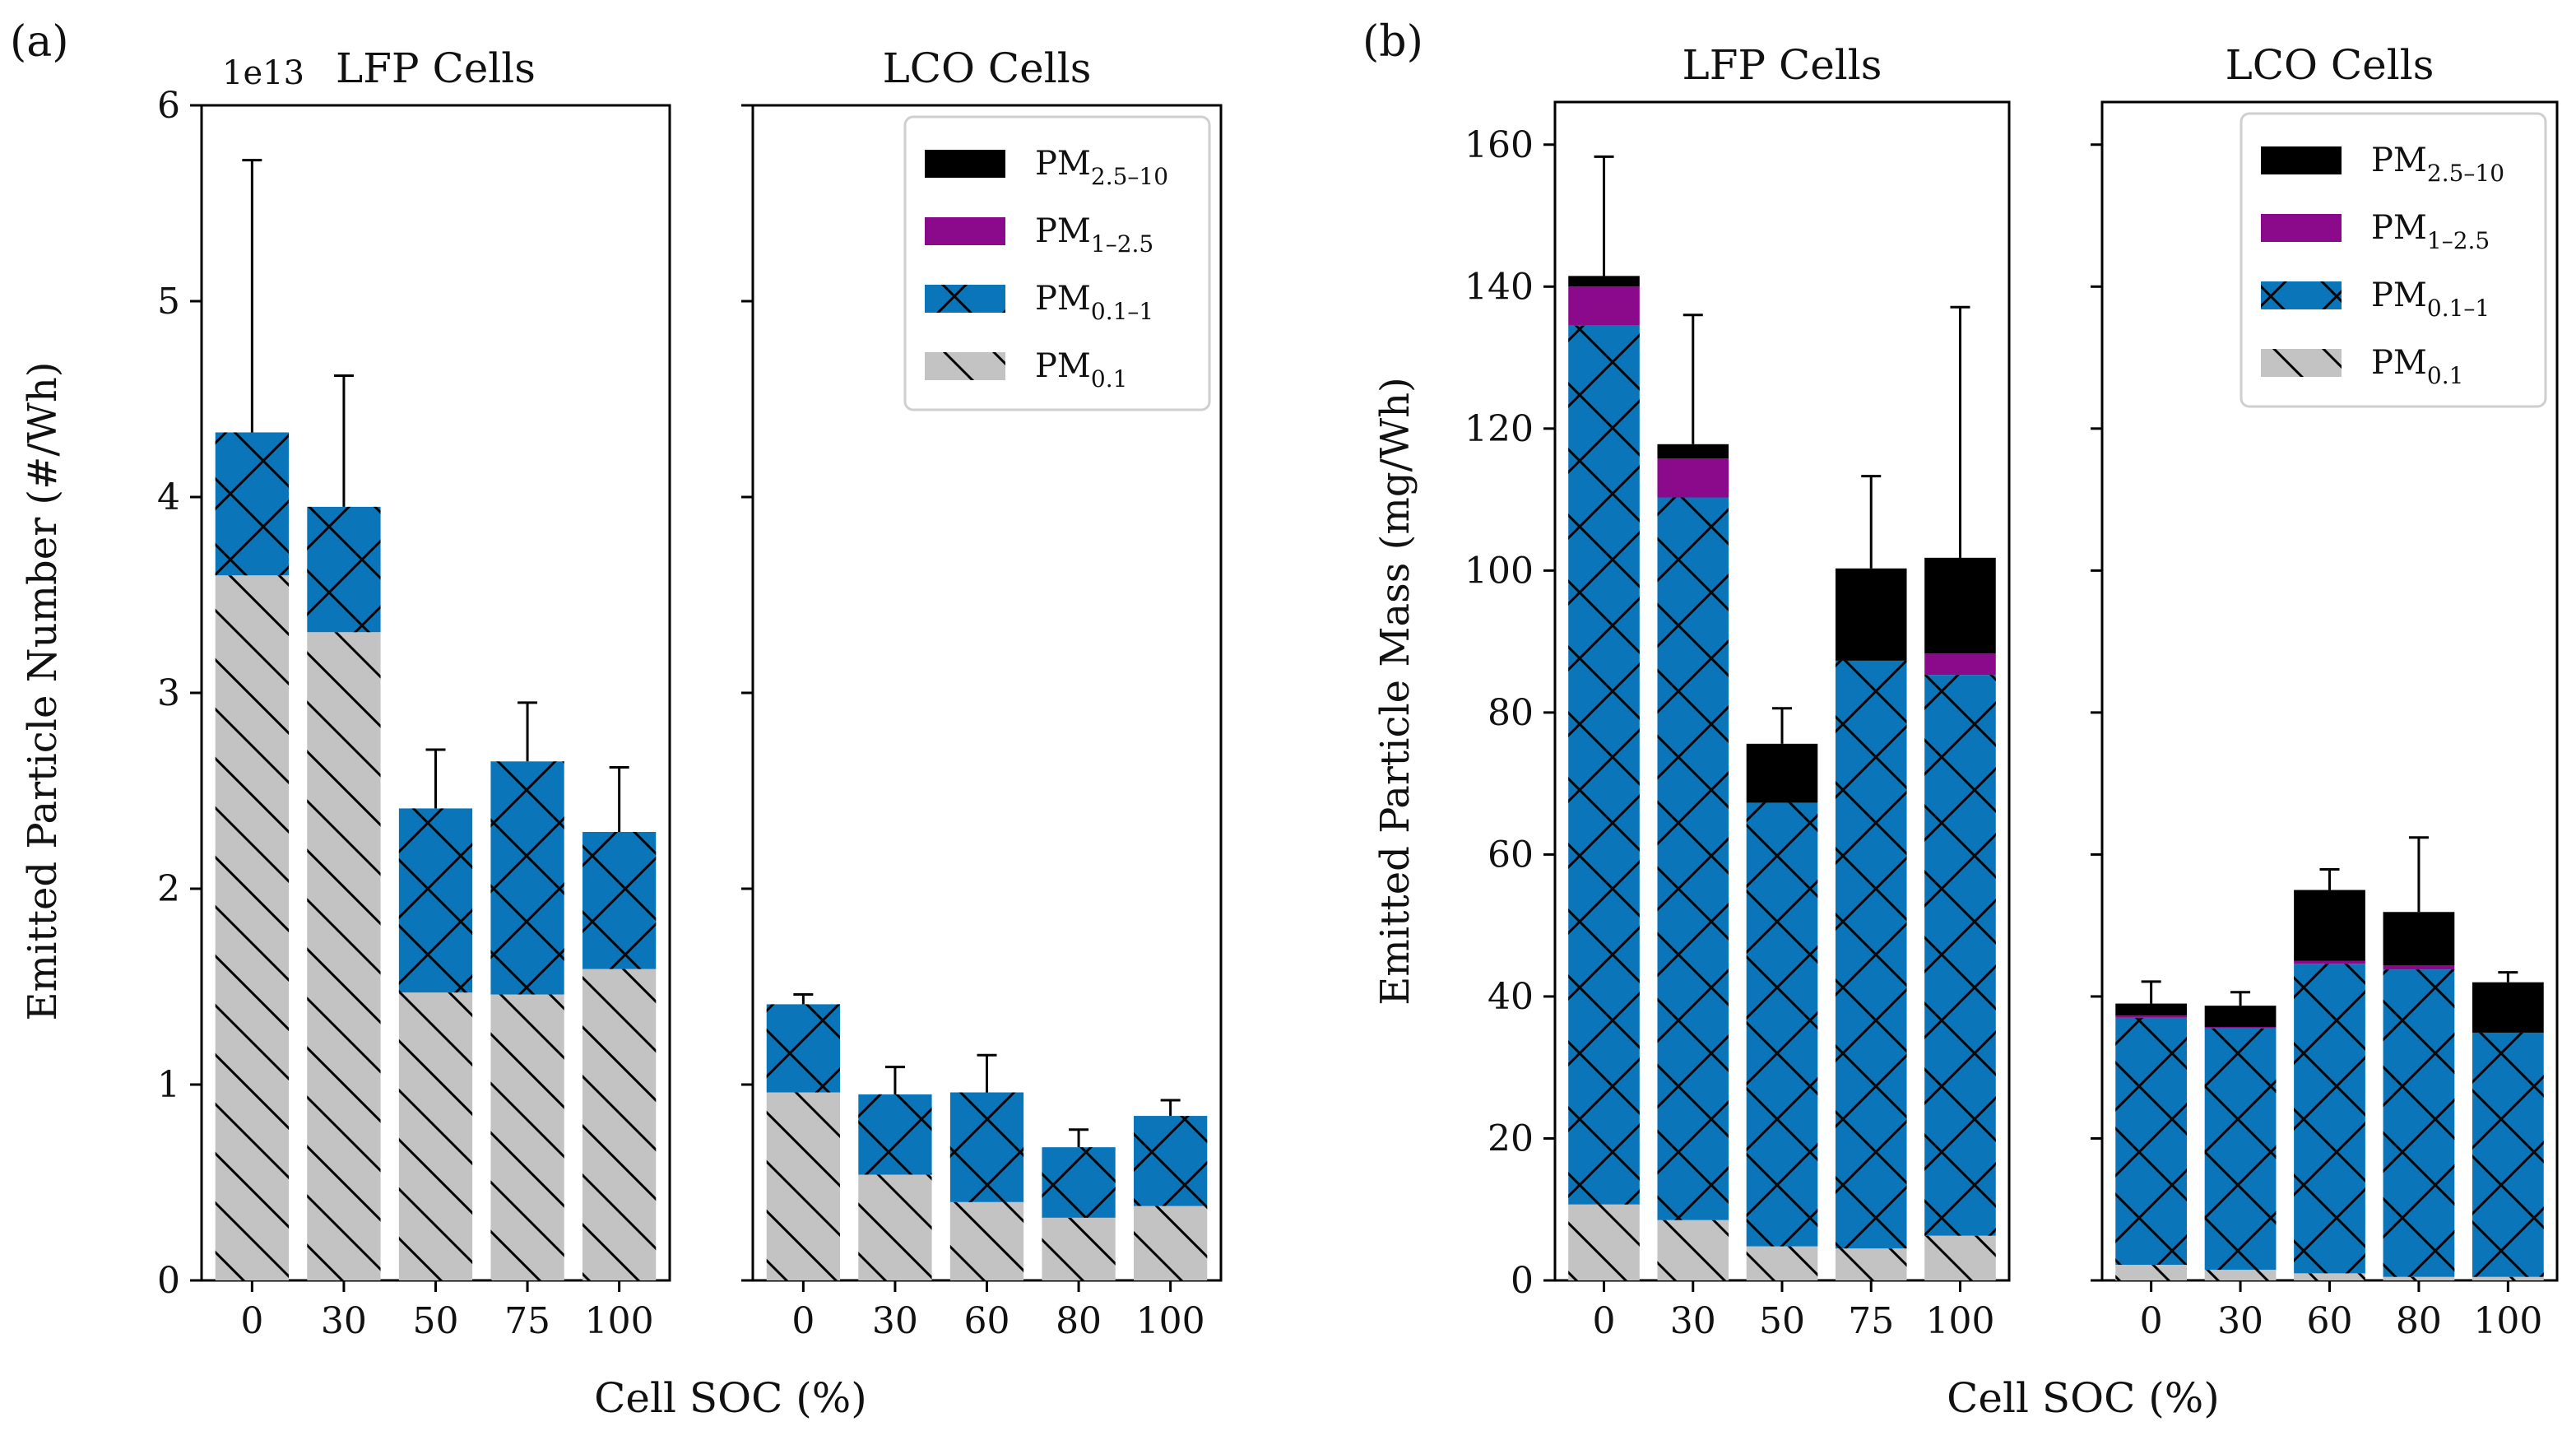  I want to click on x-tick-label-a-lfp-0: 0, so click(251, 1321).